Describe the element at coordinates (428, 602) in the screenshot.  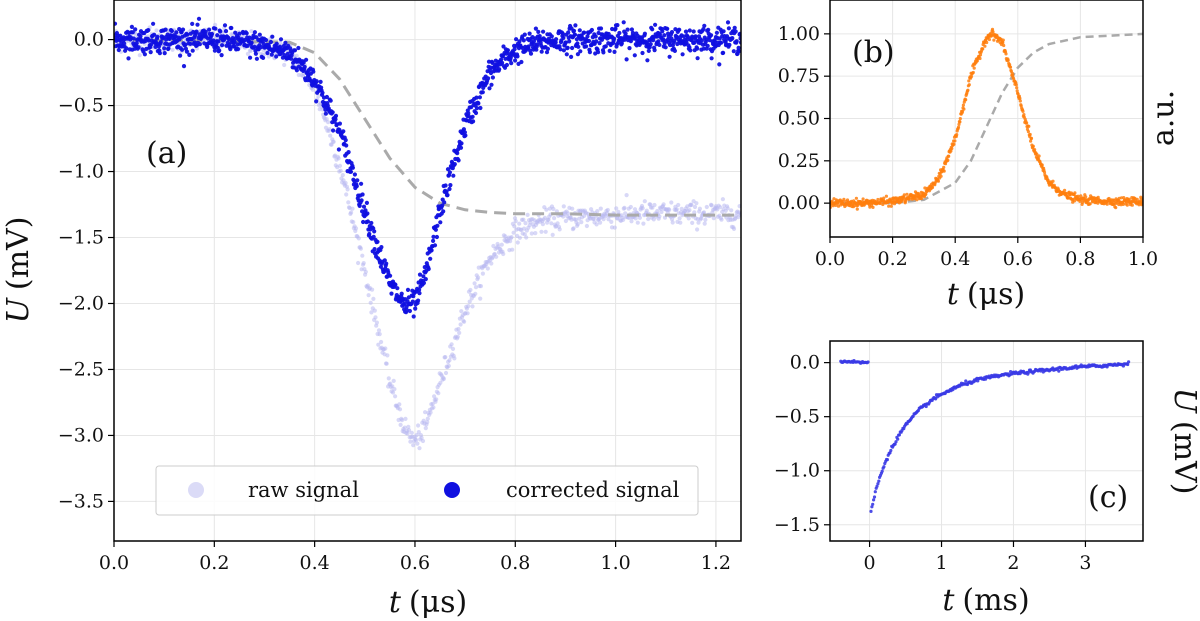
I see `panel-a-xlabel: t (μs)` at that location.